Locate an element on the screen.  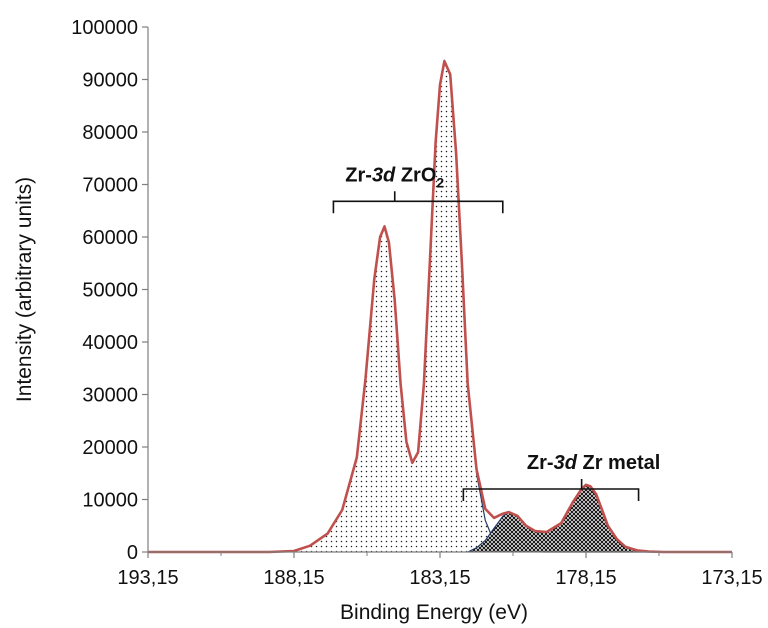
y-tick-label: 90000 is located at coordinates (110, 81).